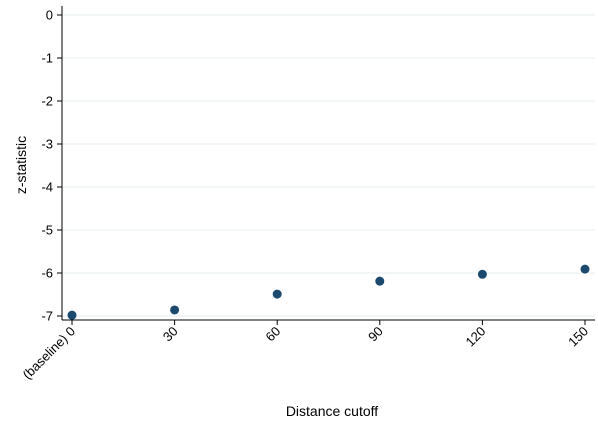 This screenshot has width=598, height=428. I want to click on x-tick-label: 120, so click(476, 337).